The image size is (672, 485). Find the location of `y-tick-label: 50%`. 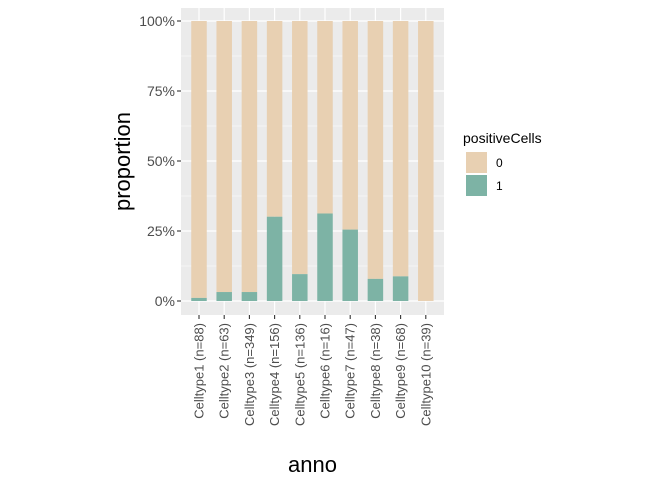

y-tick-label: 50% is located at coordinates (161, 161).